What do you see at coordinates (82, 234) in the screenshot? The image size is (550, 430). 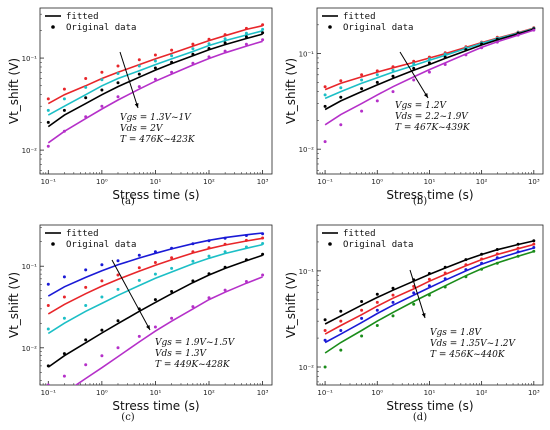 I see `legend-fitted-label: fitted` at bounding box center [82, 234].